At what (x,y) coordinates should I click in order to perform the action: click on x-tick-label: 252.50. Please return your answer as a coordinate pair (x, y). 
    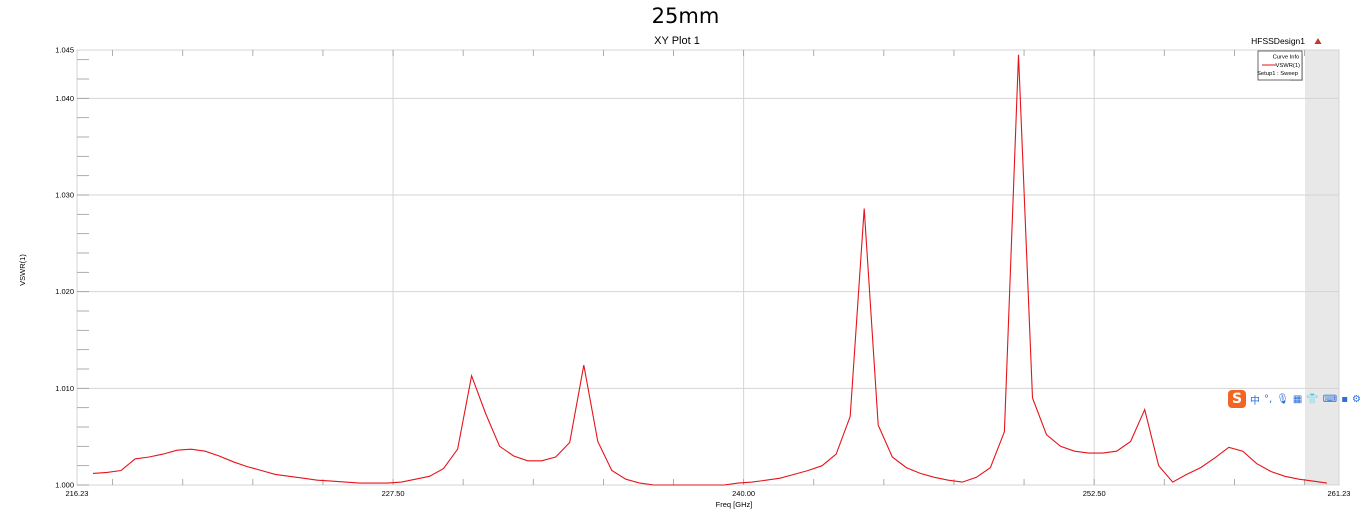
    Looking at the image, I should click on (1094, 493).